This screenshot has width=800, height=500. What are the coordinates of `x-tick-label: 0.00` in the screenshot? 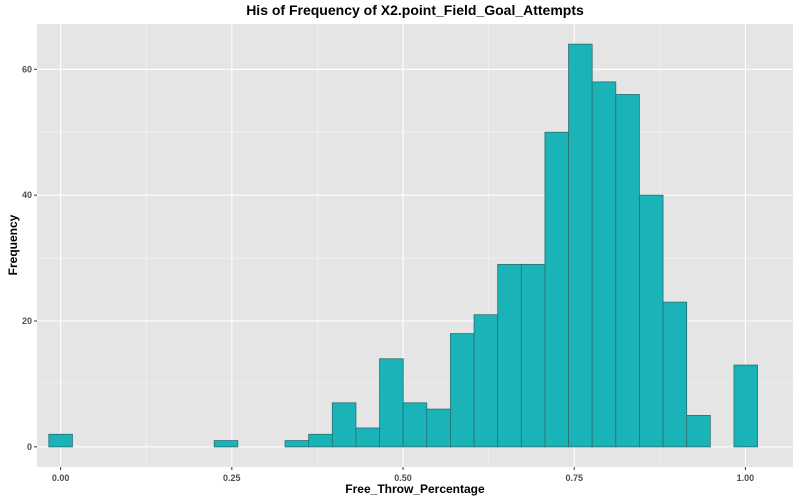 It's located at (61, 478).